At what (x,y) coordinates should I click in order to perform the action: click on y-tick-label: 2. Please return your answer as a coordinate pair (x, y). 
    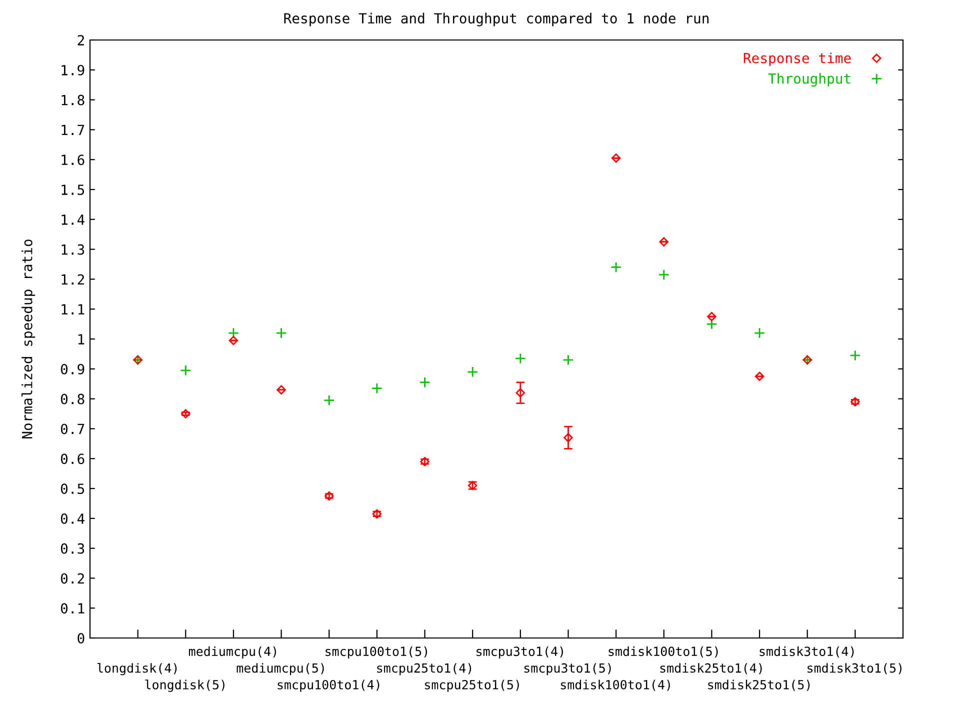
    Looking at the image, I should click on (81, 40).